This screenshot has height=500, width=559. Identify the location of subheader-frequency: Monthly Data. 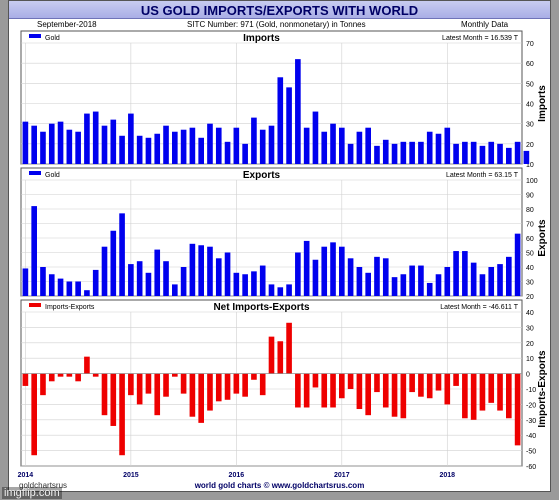
(485, 24).